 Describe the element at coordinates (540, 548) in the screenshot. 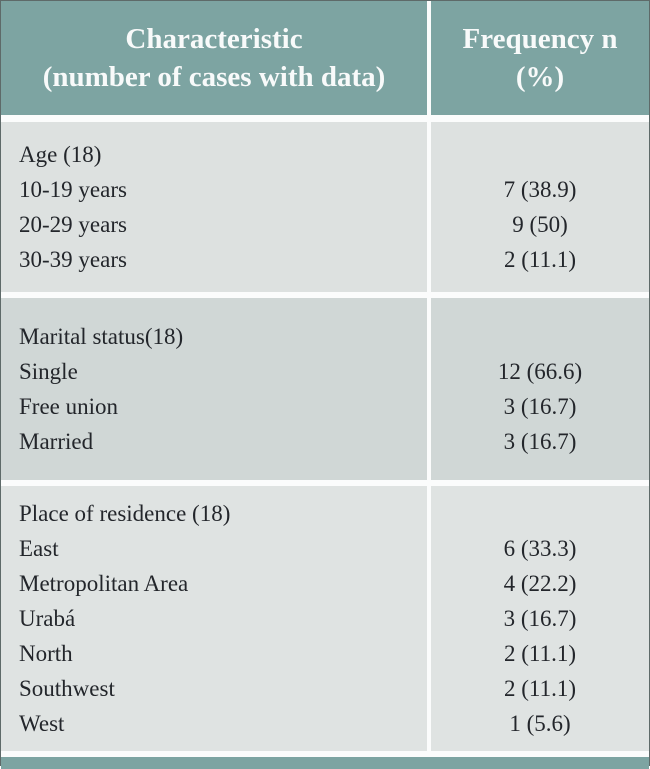

I see `row-value: 6 (33.3)` at that location.